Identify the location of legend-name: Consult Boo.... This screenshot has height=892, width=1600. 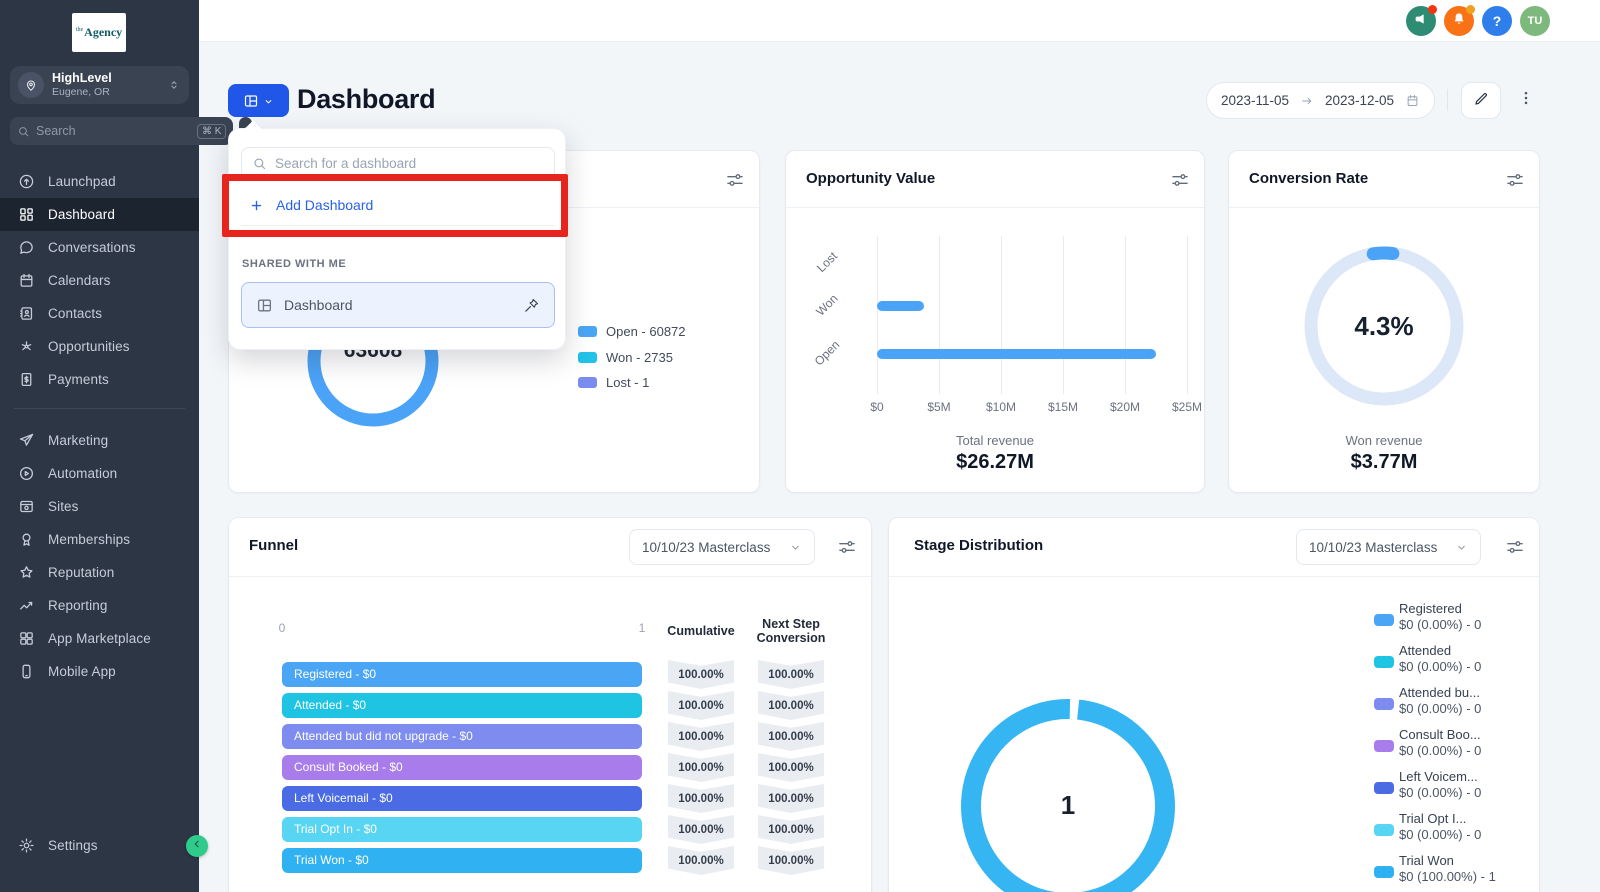
(1440, 734).